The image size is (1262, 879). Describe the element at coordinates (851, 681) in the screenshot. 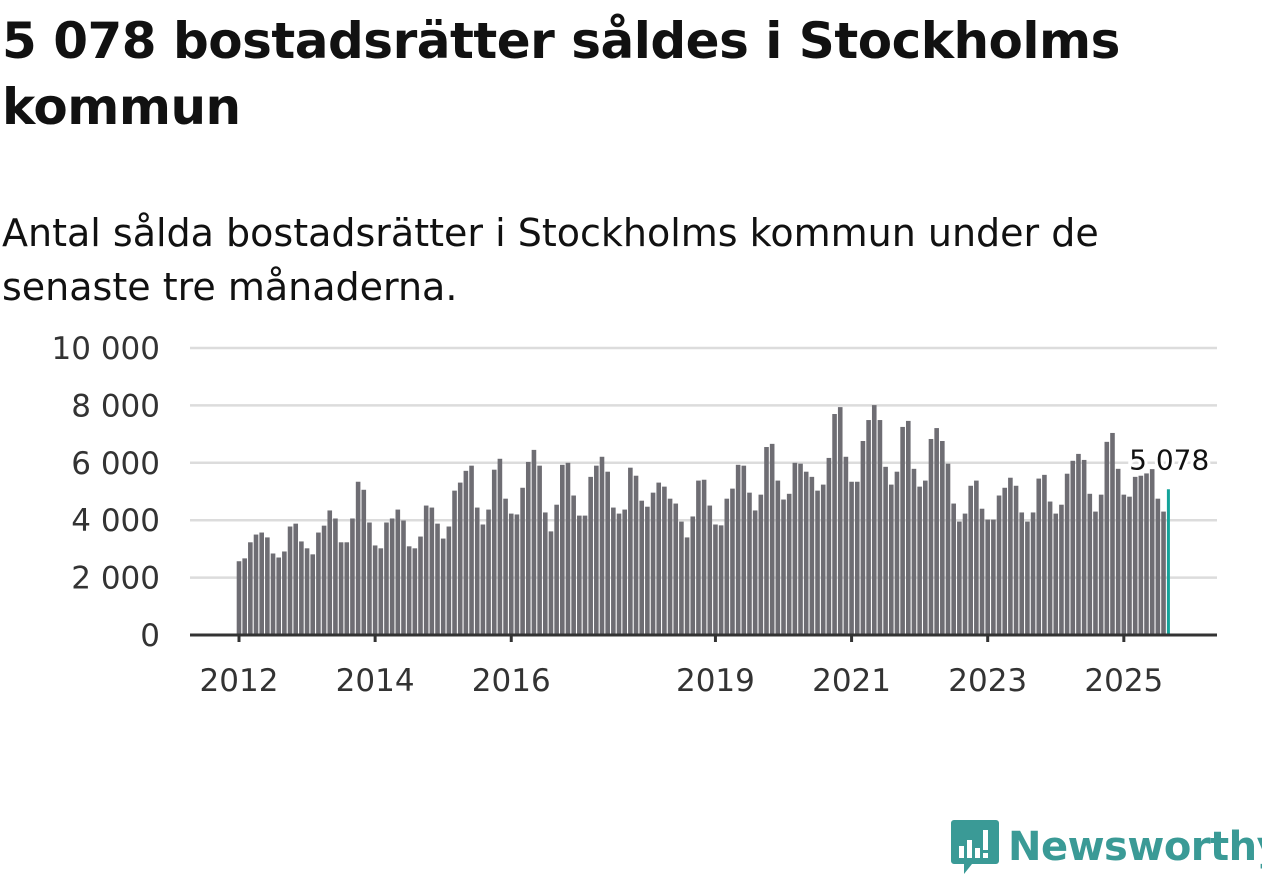

I see `x-tick-label: 2021` at that location.